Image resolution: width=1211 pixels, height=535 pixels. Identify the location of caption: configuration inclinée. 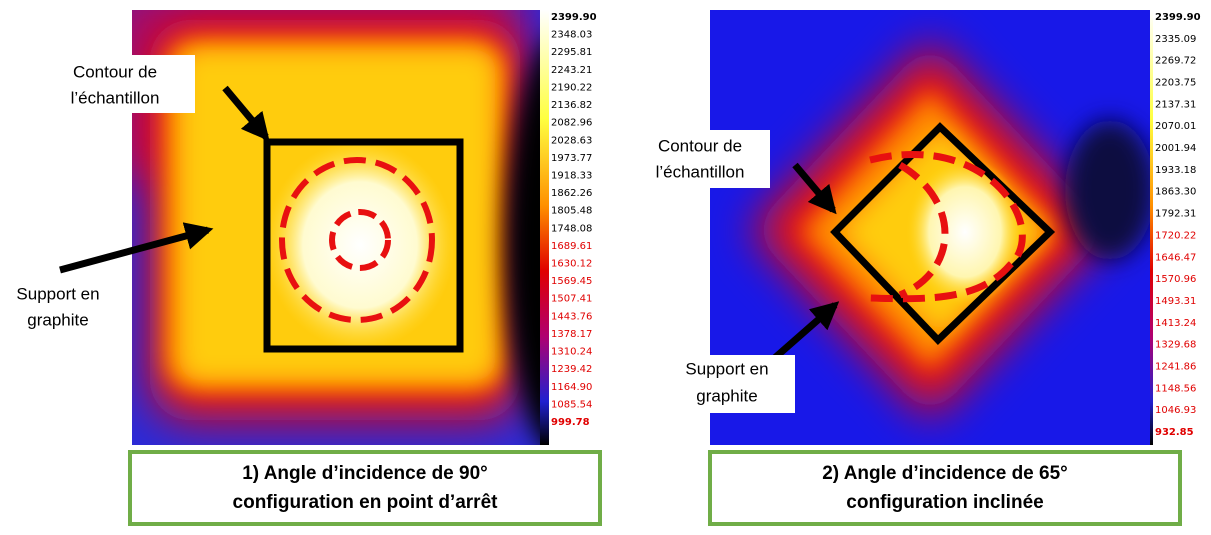
(944, 502).